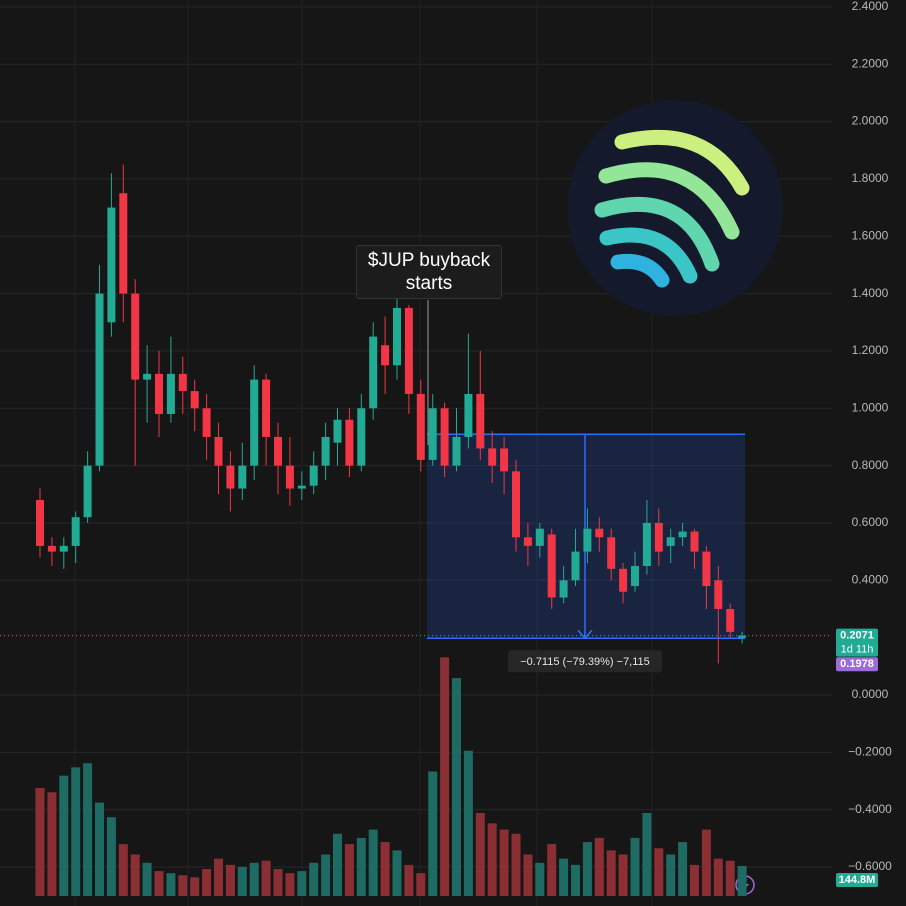  Describe the element at coordinates (870, 178) in the screenshot. I see `y-tick-label: 1.8000` at that location.